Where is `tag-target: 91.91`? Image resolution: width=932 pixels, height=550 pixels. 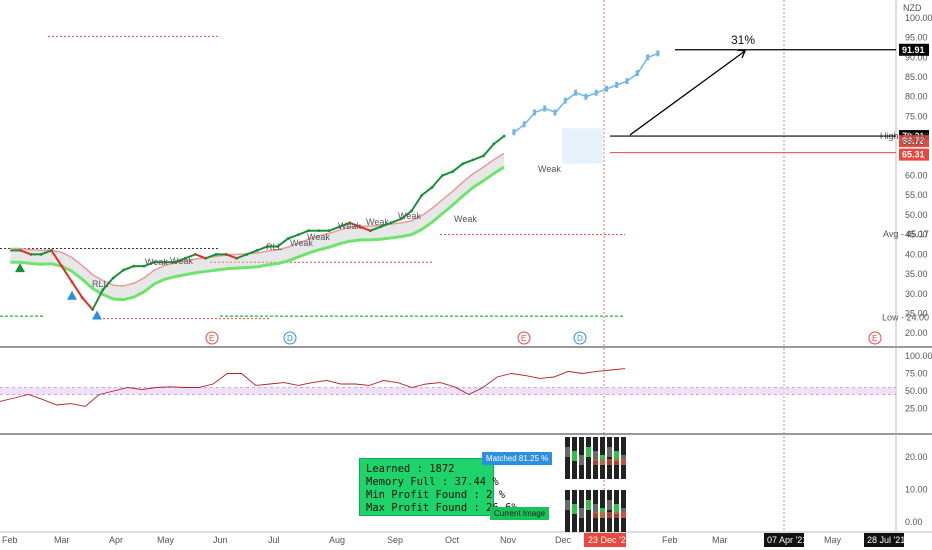 tag-target: 91.91 is located at coordinates (913, 50).